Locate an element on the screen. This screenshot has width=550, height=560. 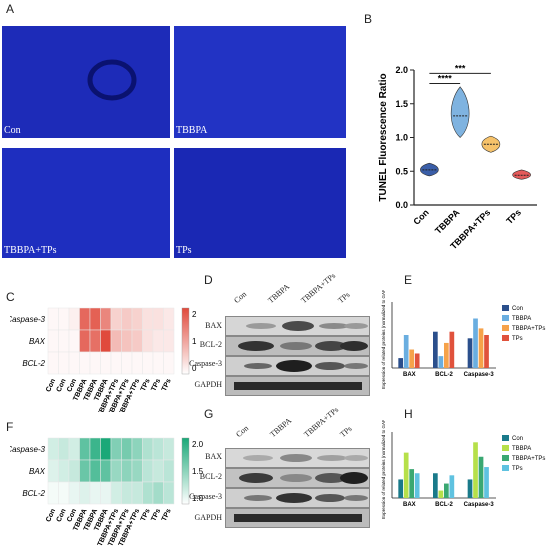
legend-label: TBBPA+TPs is located at coordinates (528, 459).